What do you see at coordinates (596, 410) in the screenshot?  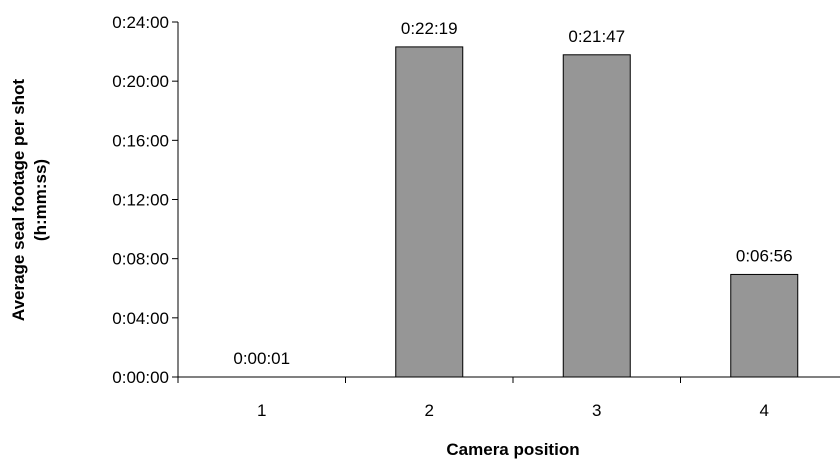 I see `x-tick-label: 3` at bounding box center [596, 410].